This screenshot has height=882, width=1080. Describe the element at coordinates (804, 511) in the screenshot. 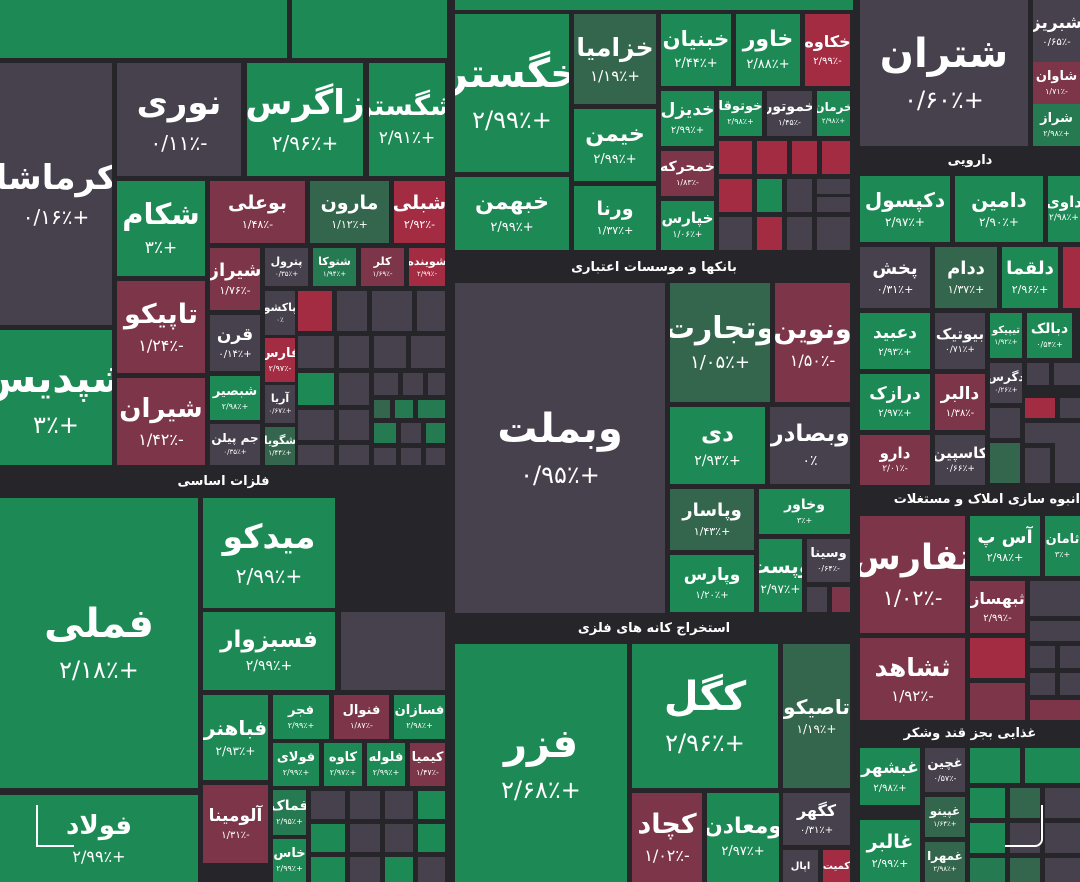

I see `stock-tile: وخاور +۳٪` at that location.